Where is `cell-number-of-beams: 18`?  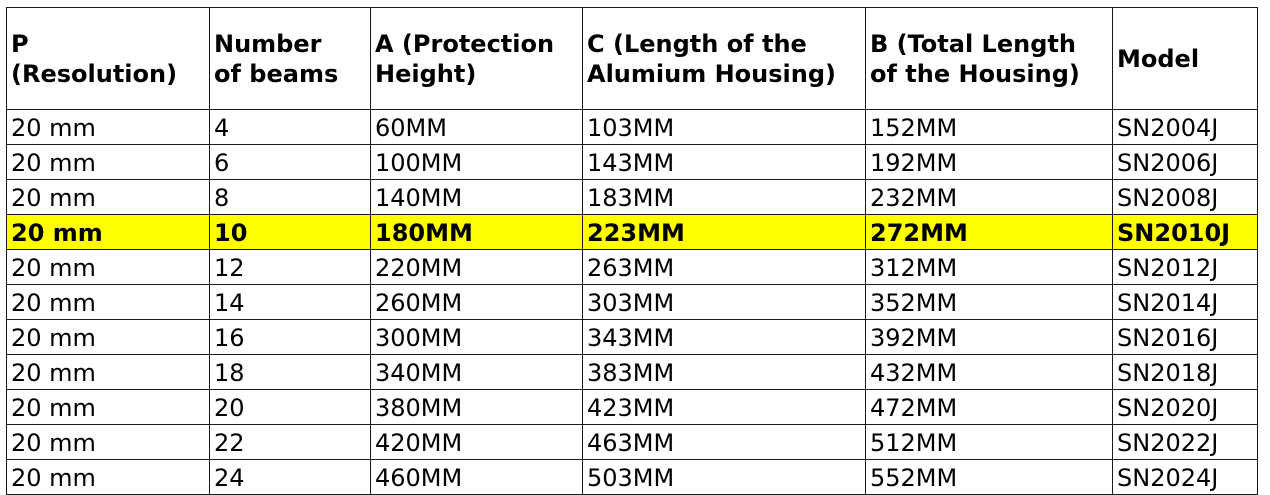 cell-number-of-beams: 18 is located at coordinates (290, 372).